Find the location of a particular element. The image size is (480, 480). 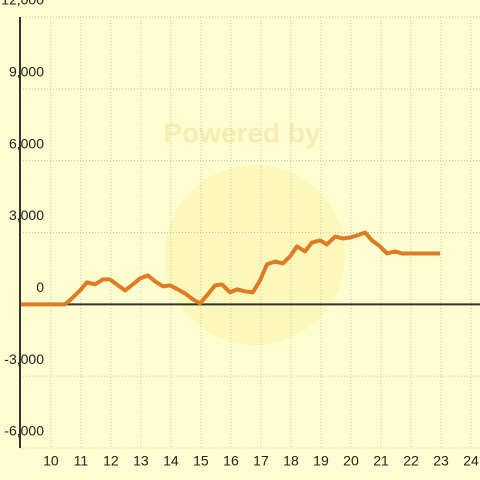

y-tick-label: 6,000 is located at coordinates (26, 143).